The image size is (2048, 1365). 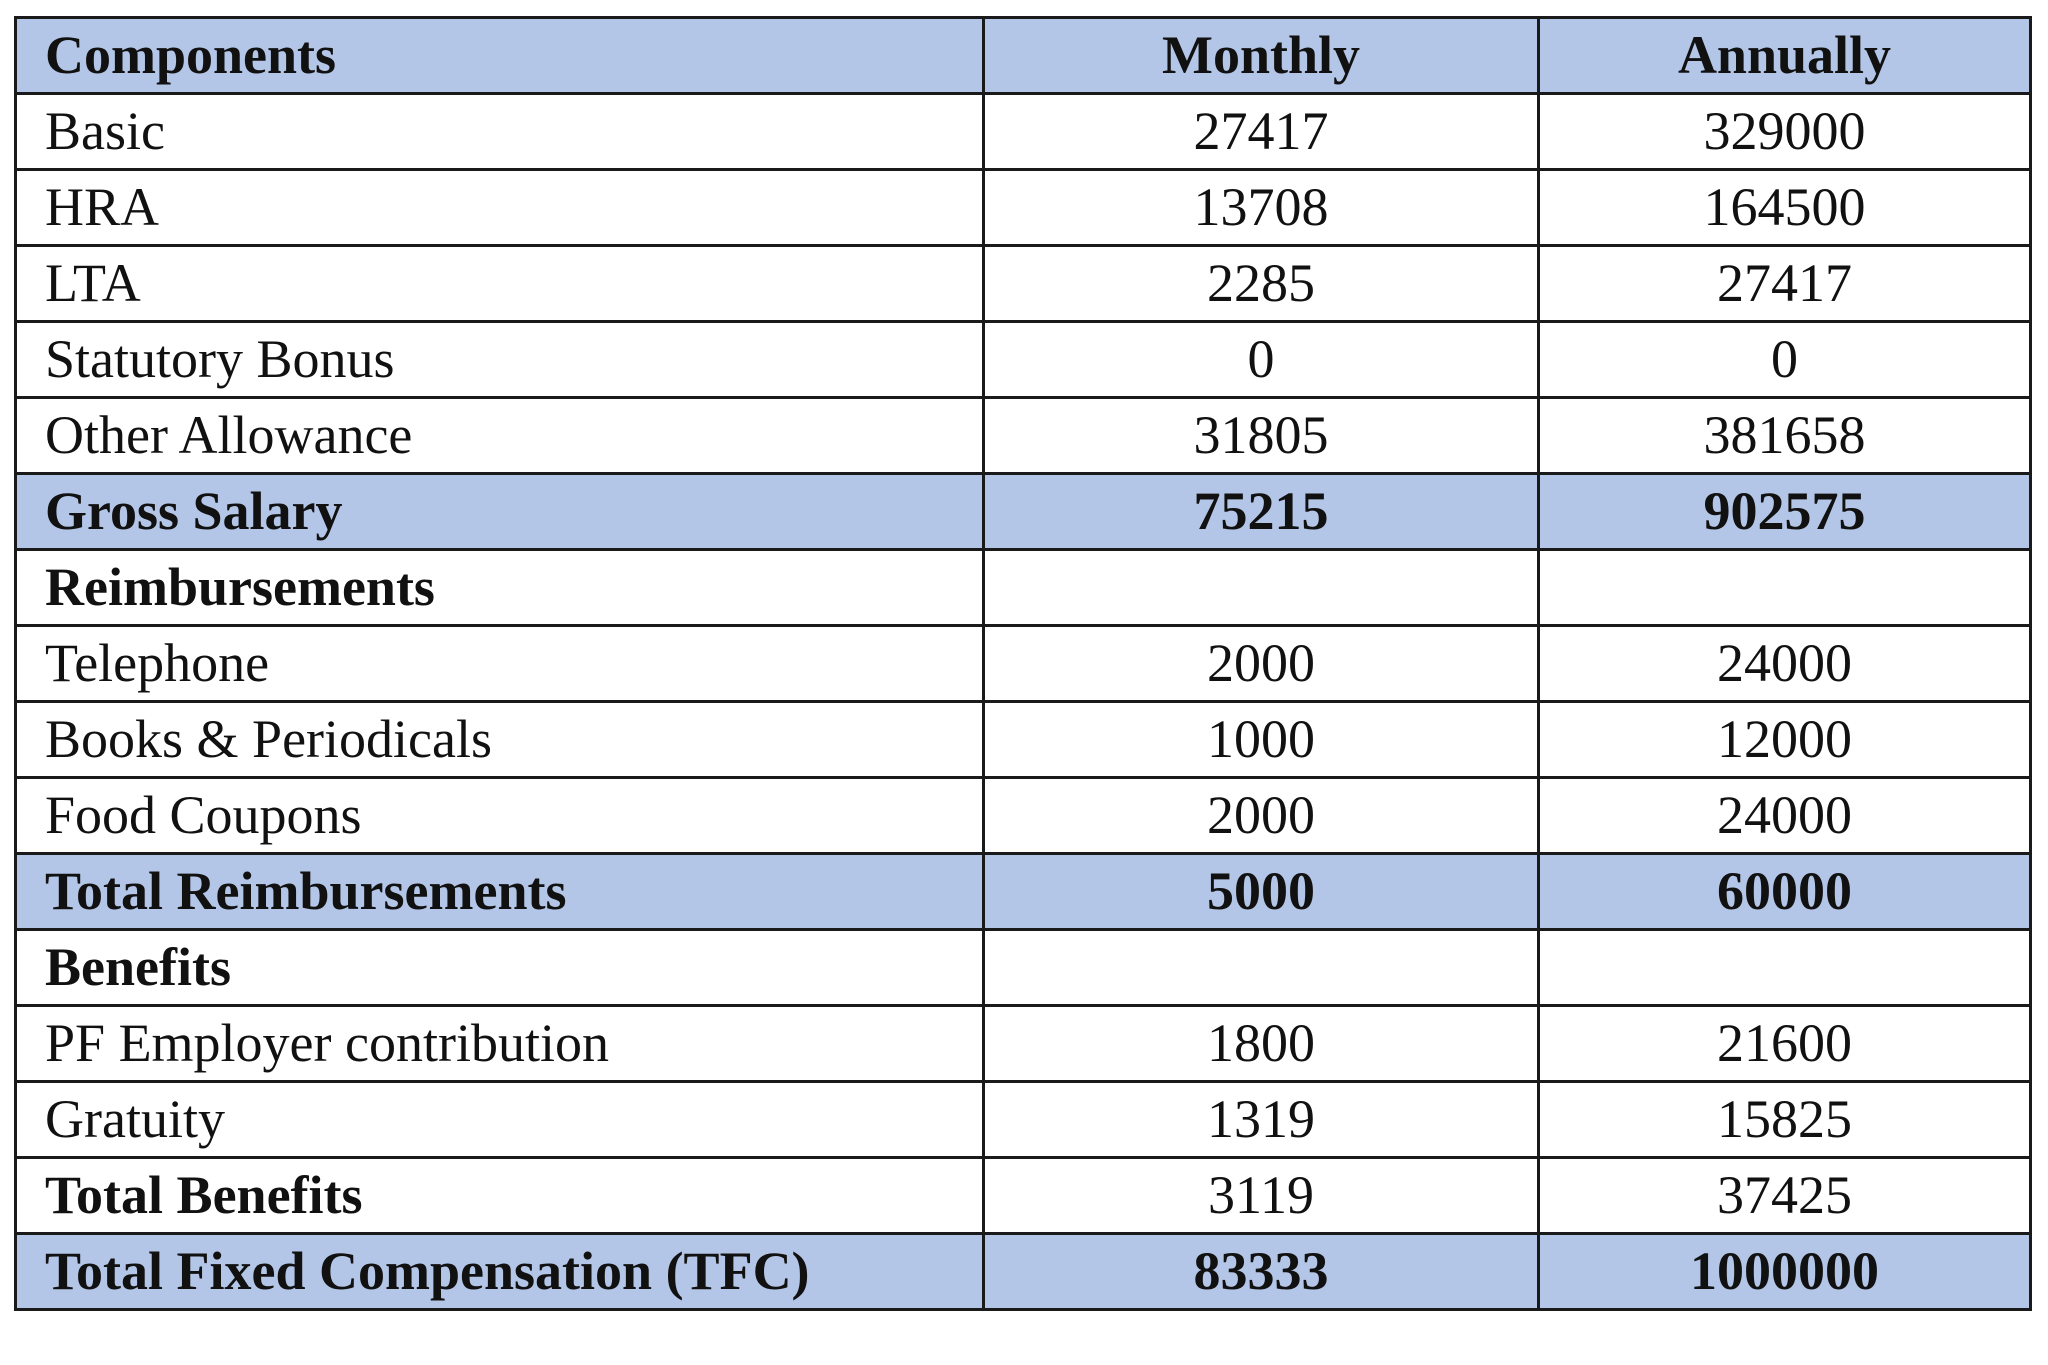 I want to click on component-label: Telephone, so click(x=499, y=663).